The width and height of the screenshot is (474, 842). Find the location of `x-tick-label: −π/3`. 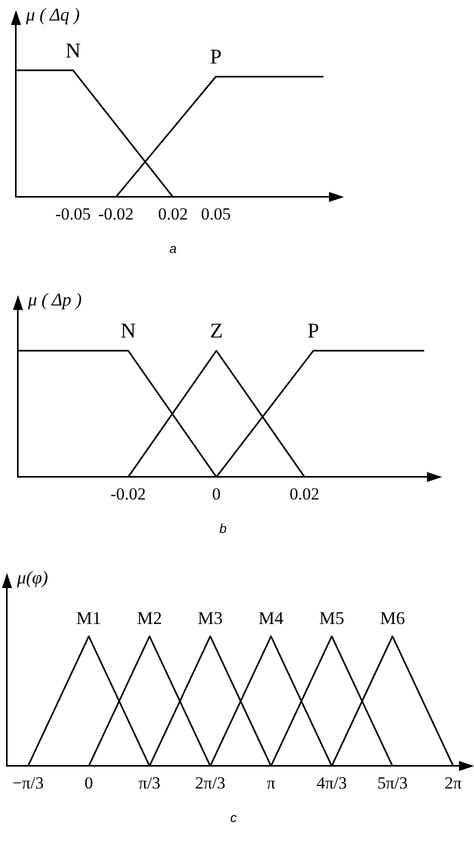

x-tick-label: −π/3 is located at coordinates (28, 783).